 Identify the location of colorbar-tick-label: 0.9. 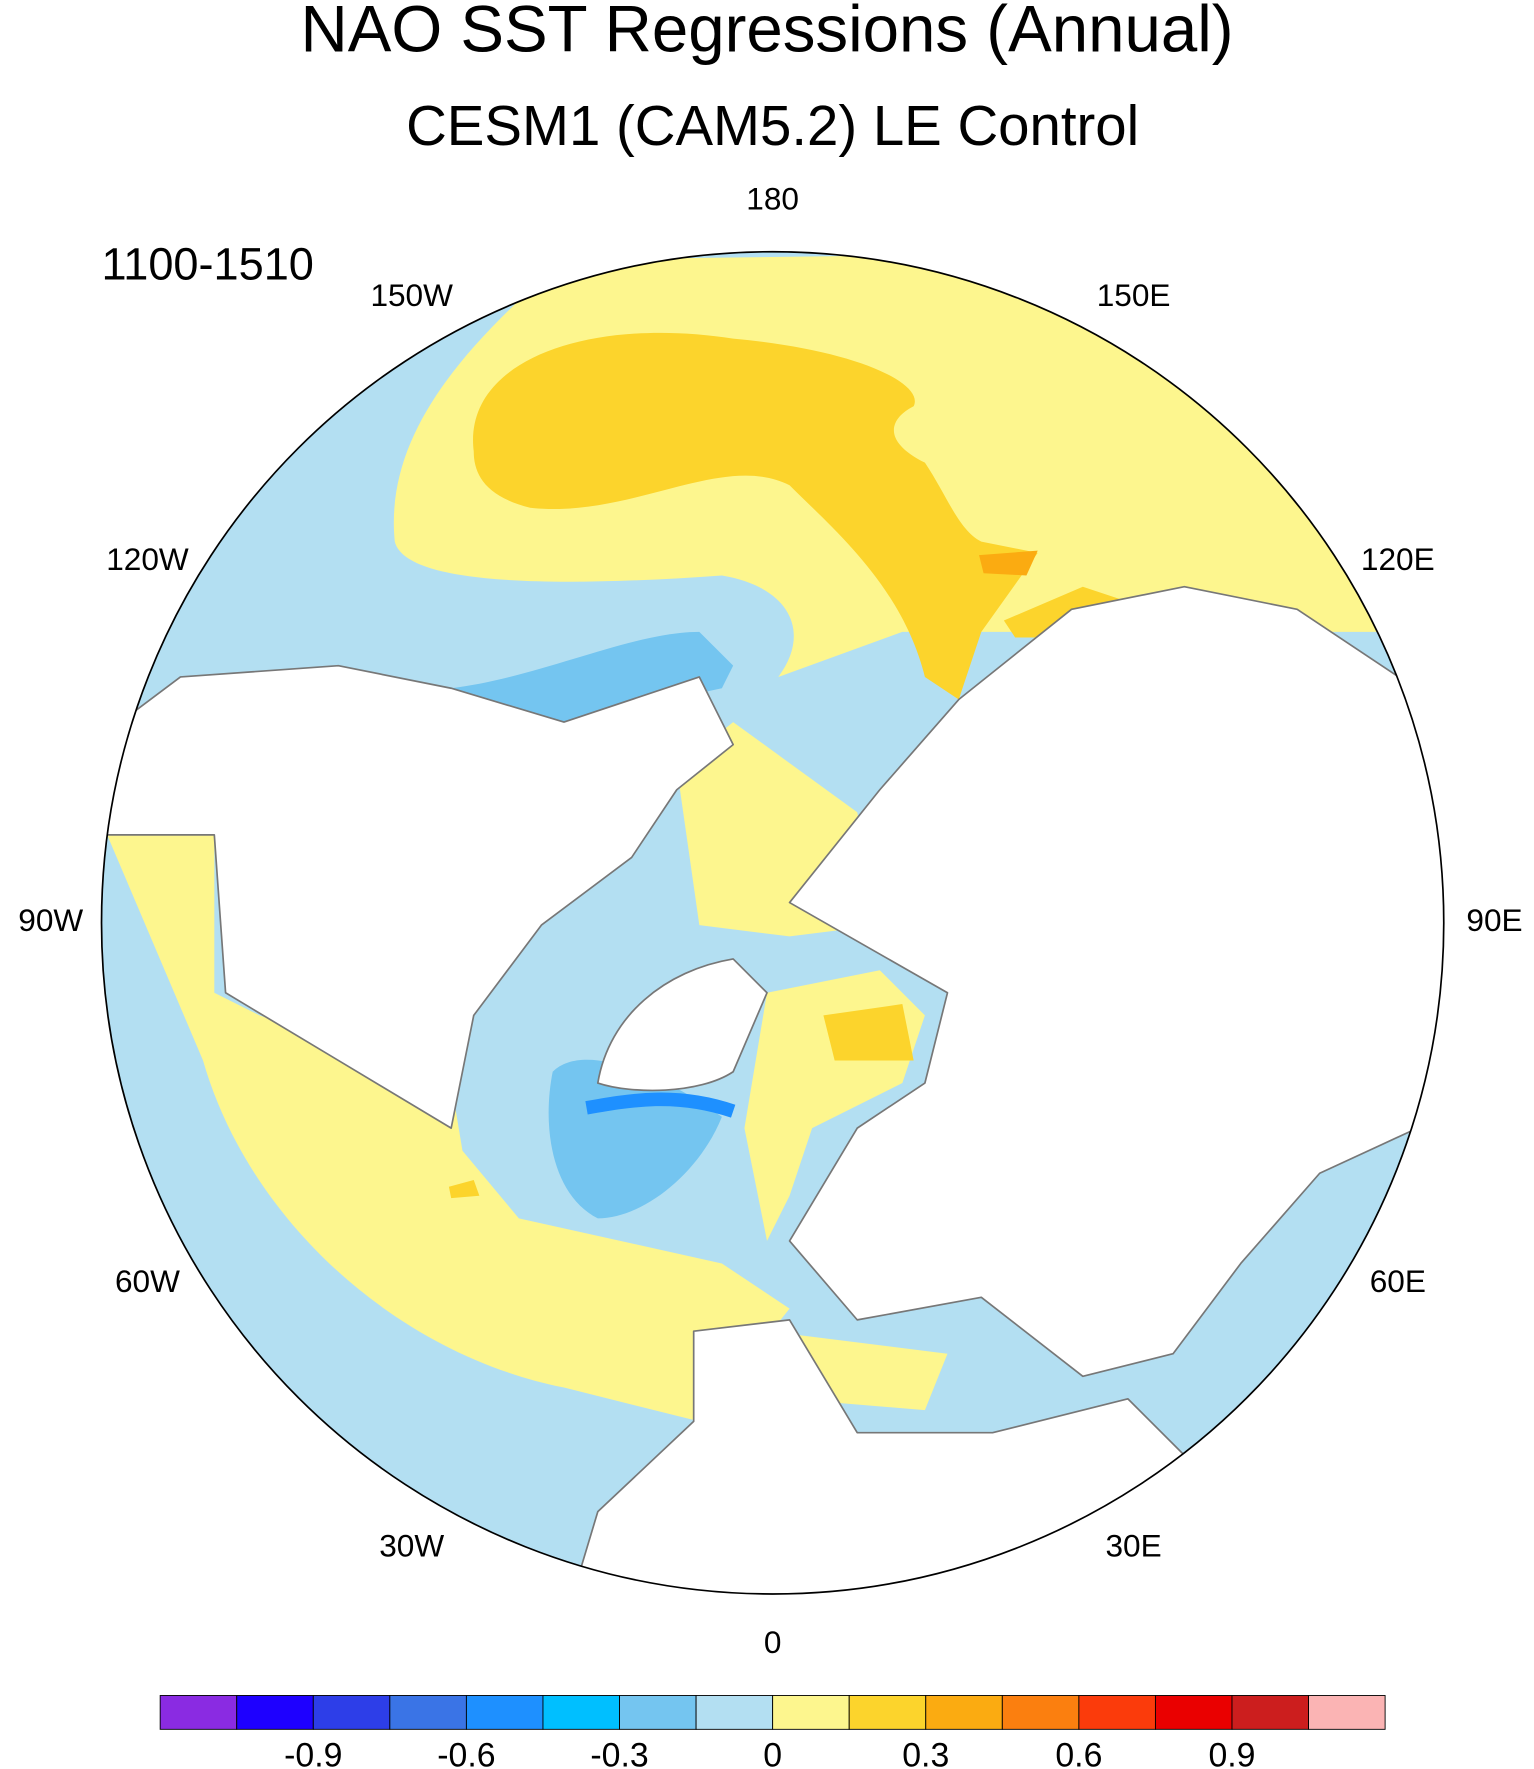
(1231, 1752).